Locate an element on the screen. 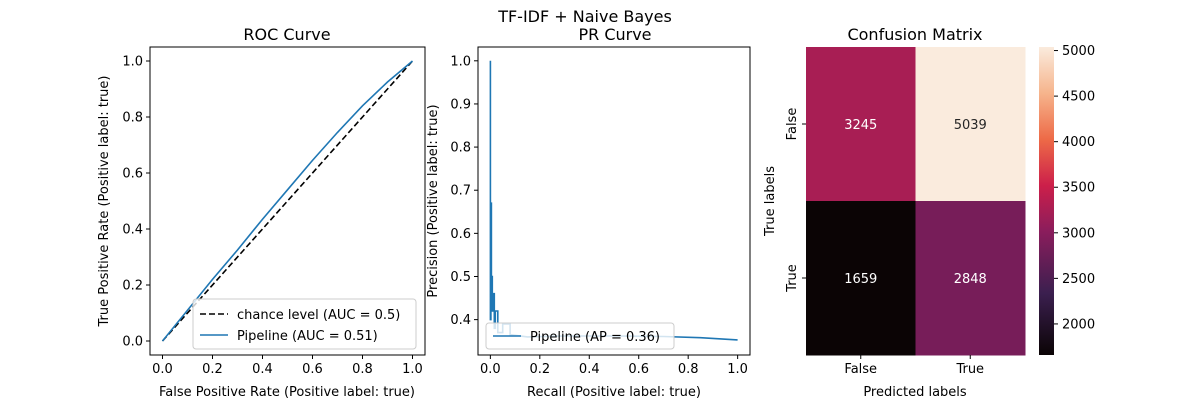  roc-series-group is located at coordinates (287, 201).